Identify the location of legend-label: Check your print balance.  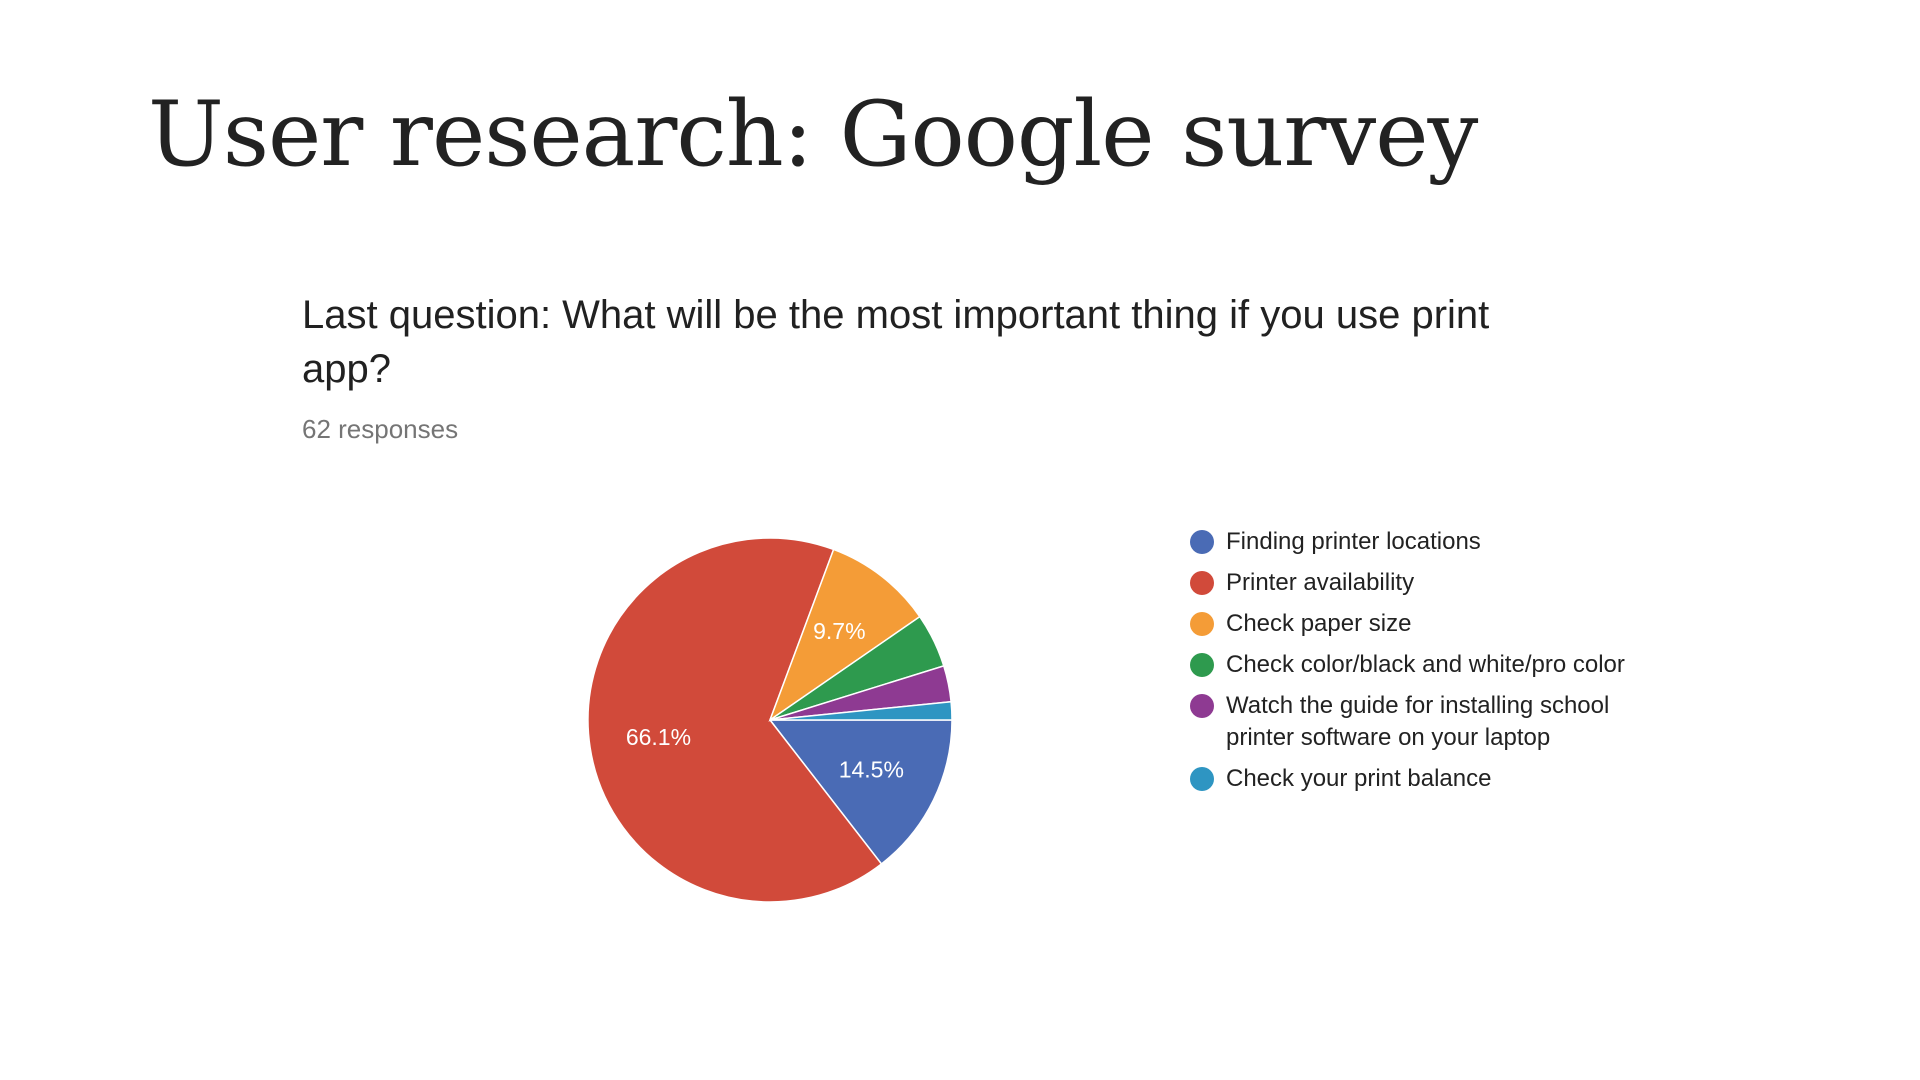
(1359, 778).